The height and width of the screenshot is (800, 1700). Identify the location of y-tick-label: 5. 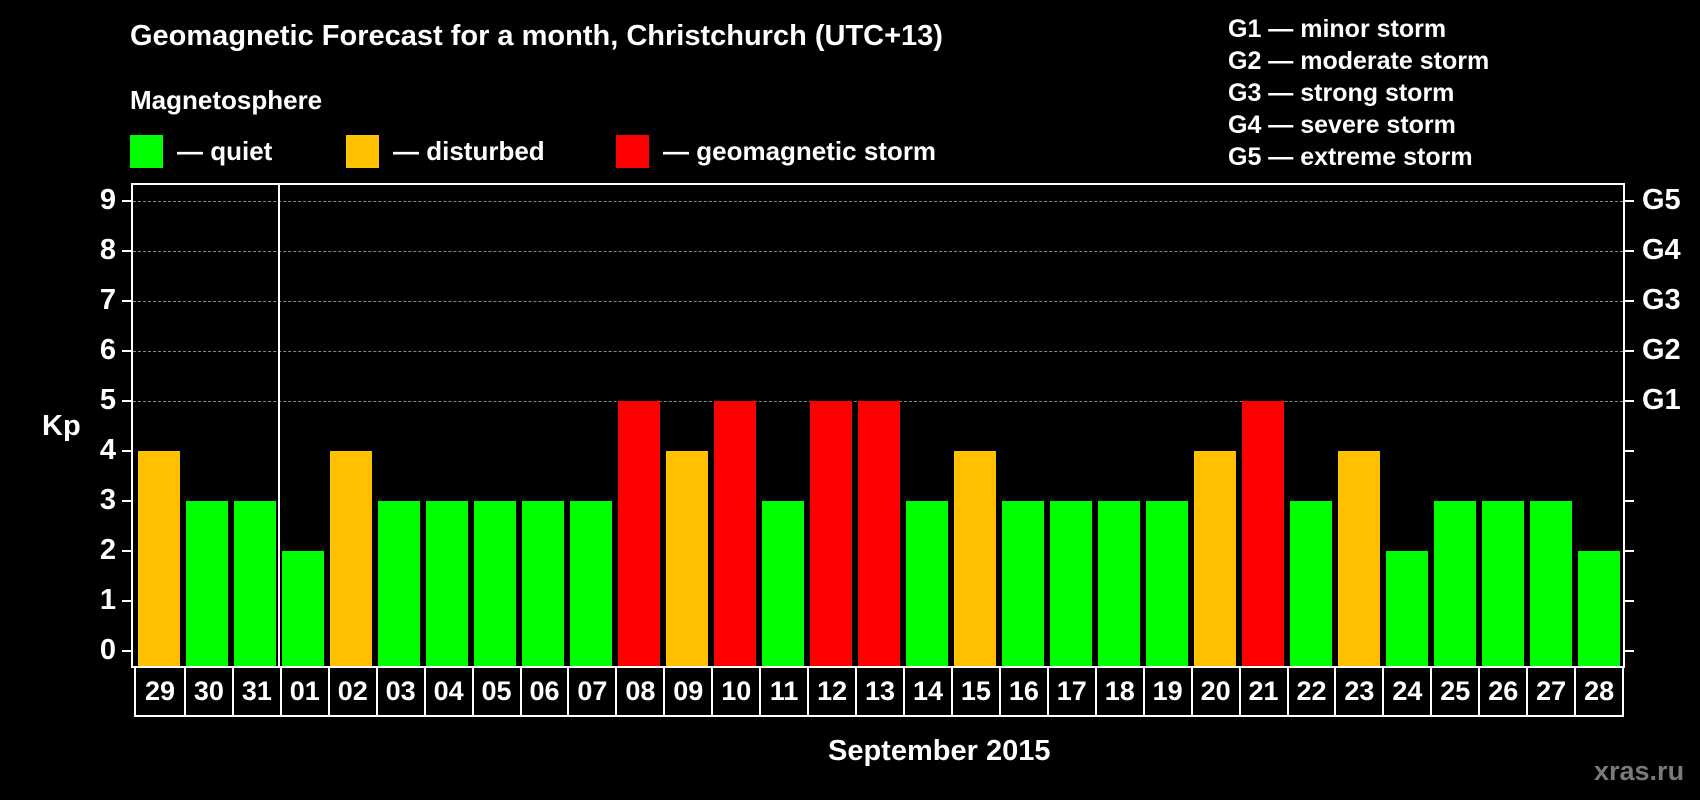
(107, 400).